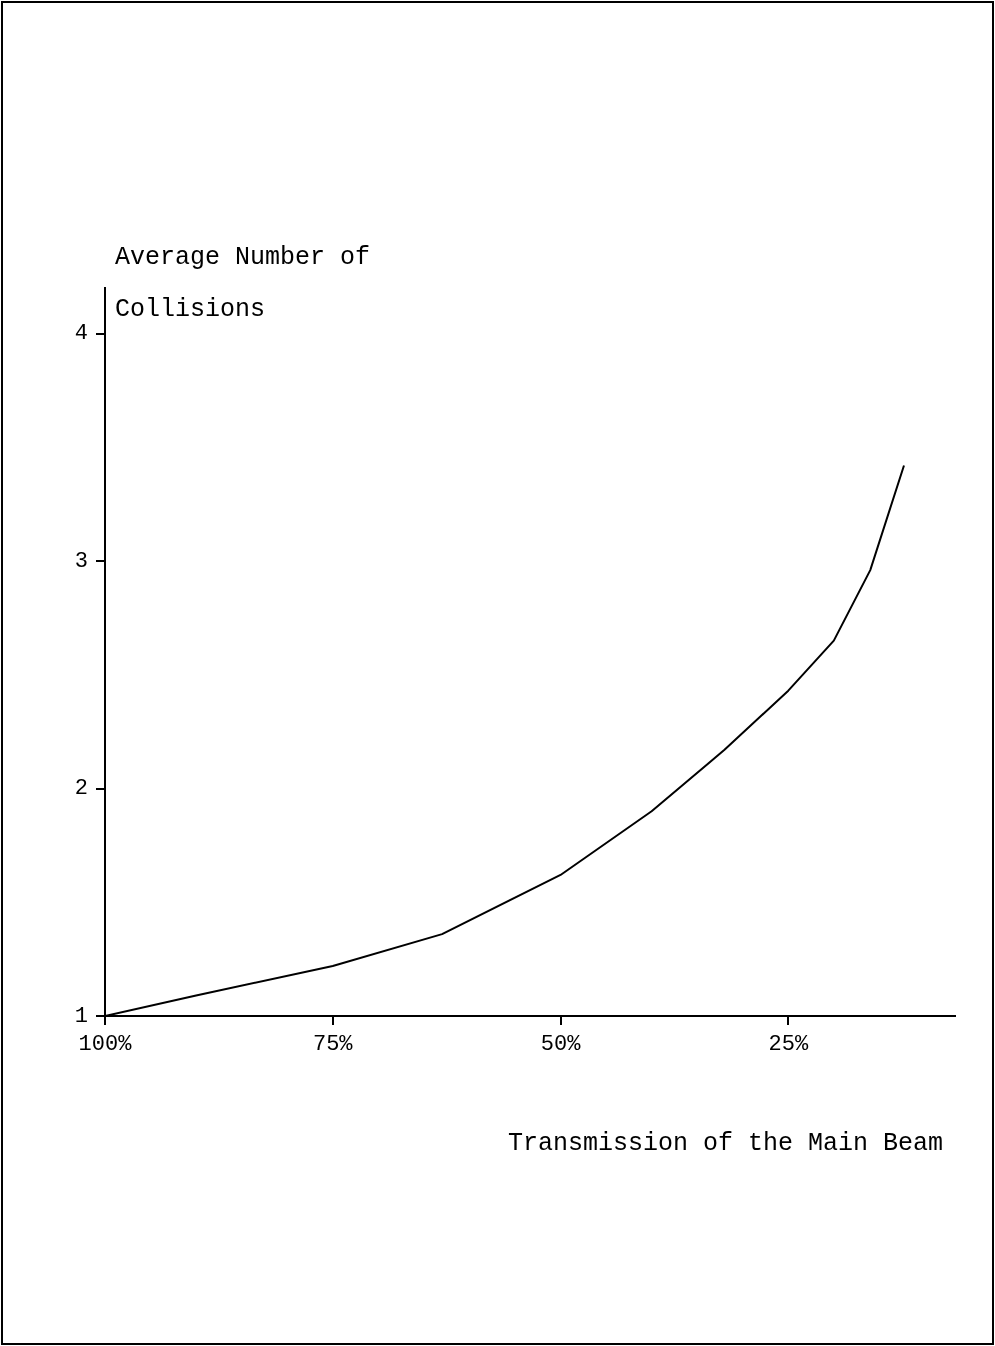 The width and height of the screenshot is (995, 1346). What do you see at coordinates (561, 1045) in the screenshot?
I see `x-tick-label: 50%` at bounding box center [561, 1045].